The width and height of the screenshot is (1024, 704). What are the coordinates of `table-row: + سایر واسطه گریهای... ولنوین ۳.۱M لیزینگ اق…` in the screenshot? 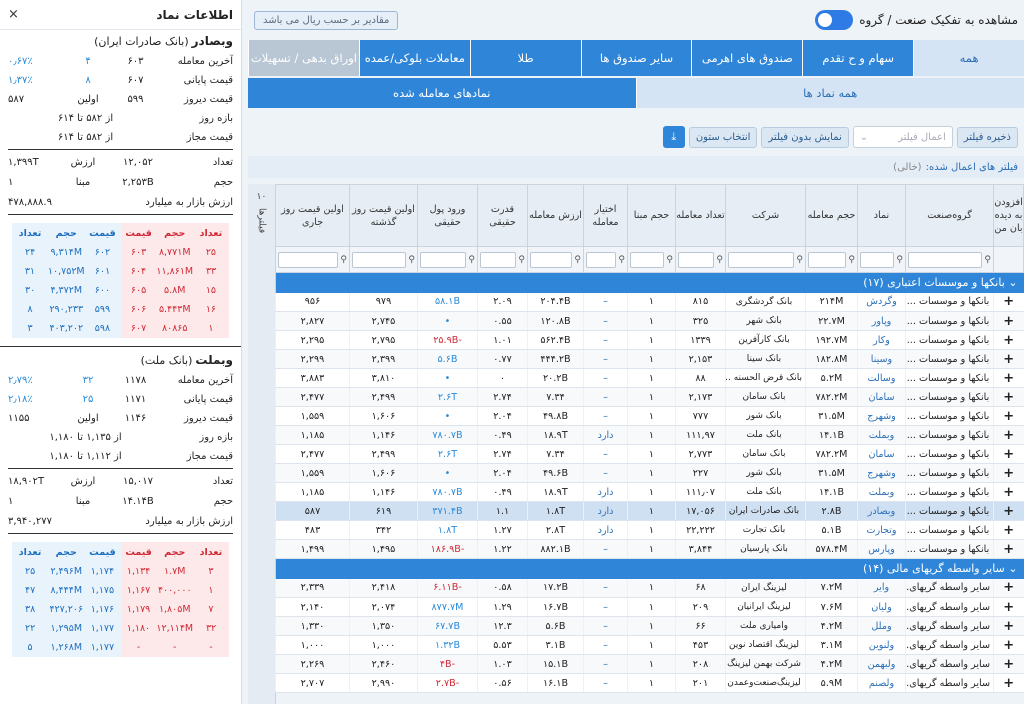 It's located at (649, 645).